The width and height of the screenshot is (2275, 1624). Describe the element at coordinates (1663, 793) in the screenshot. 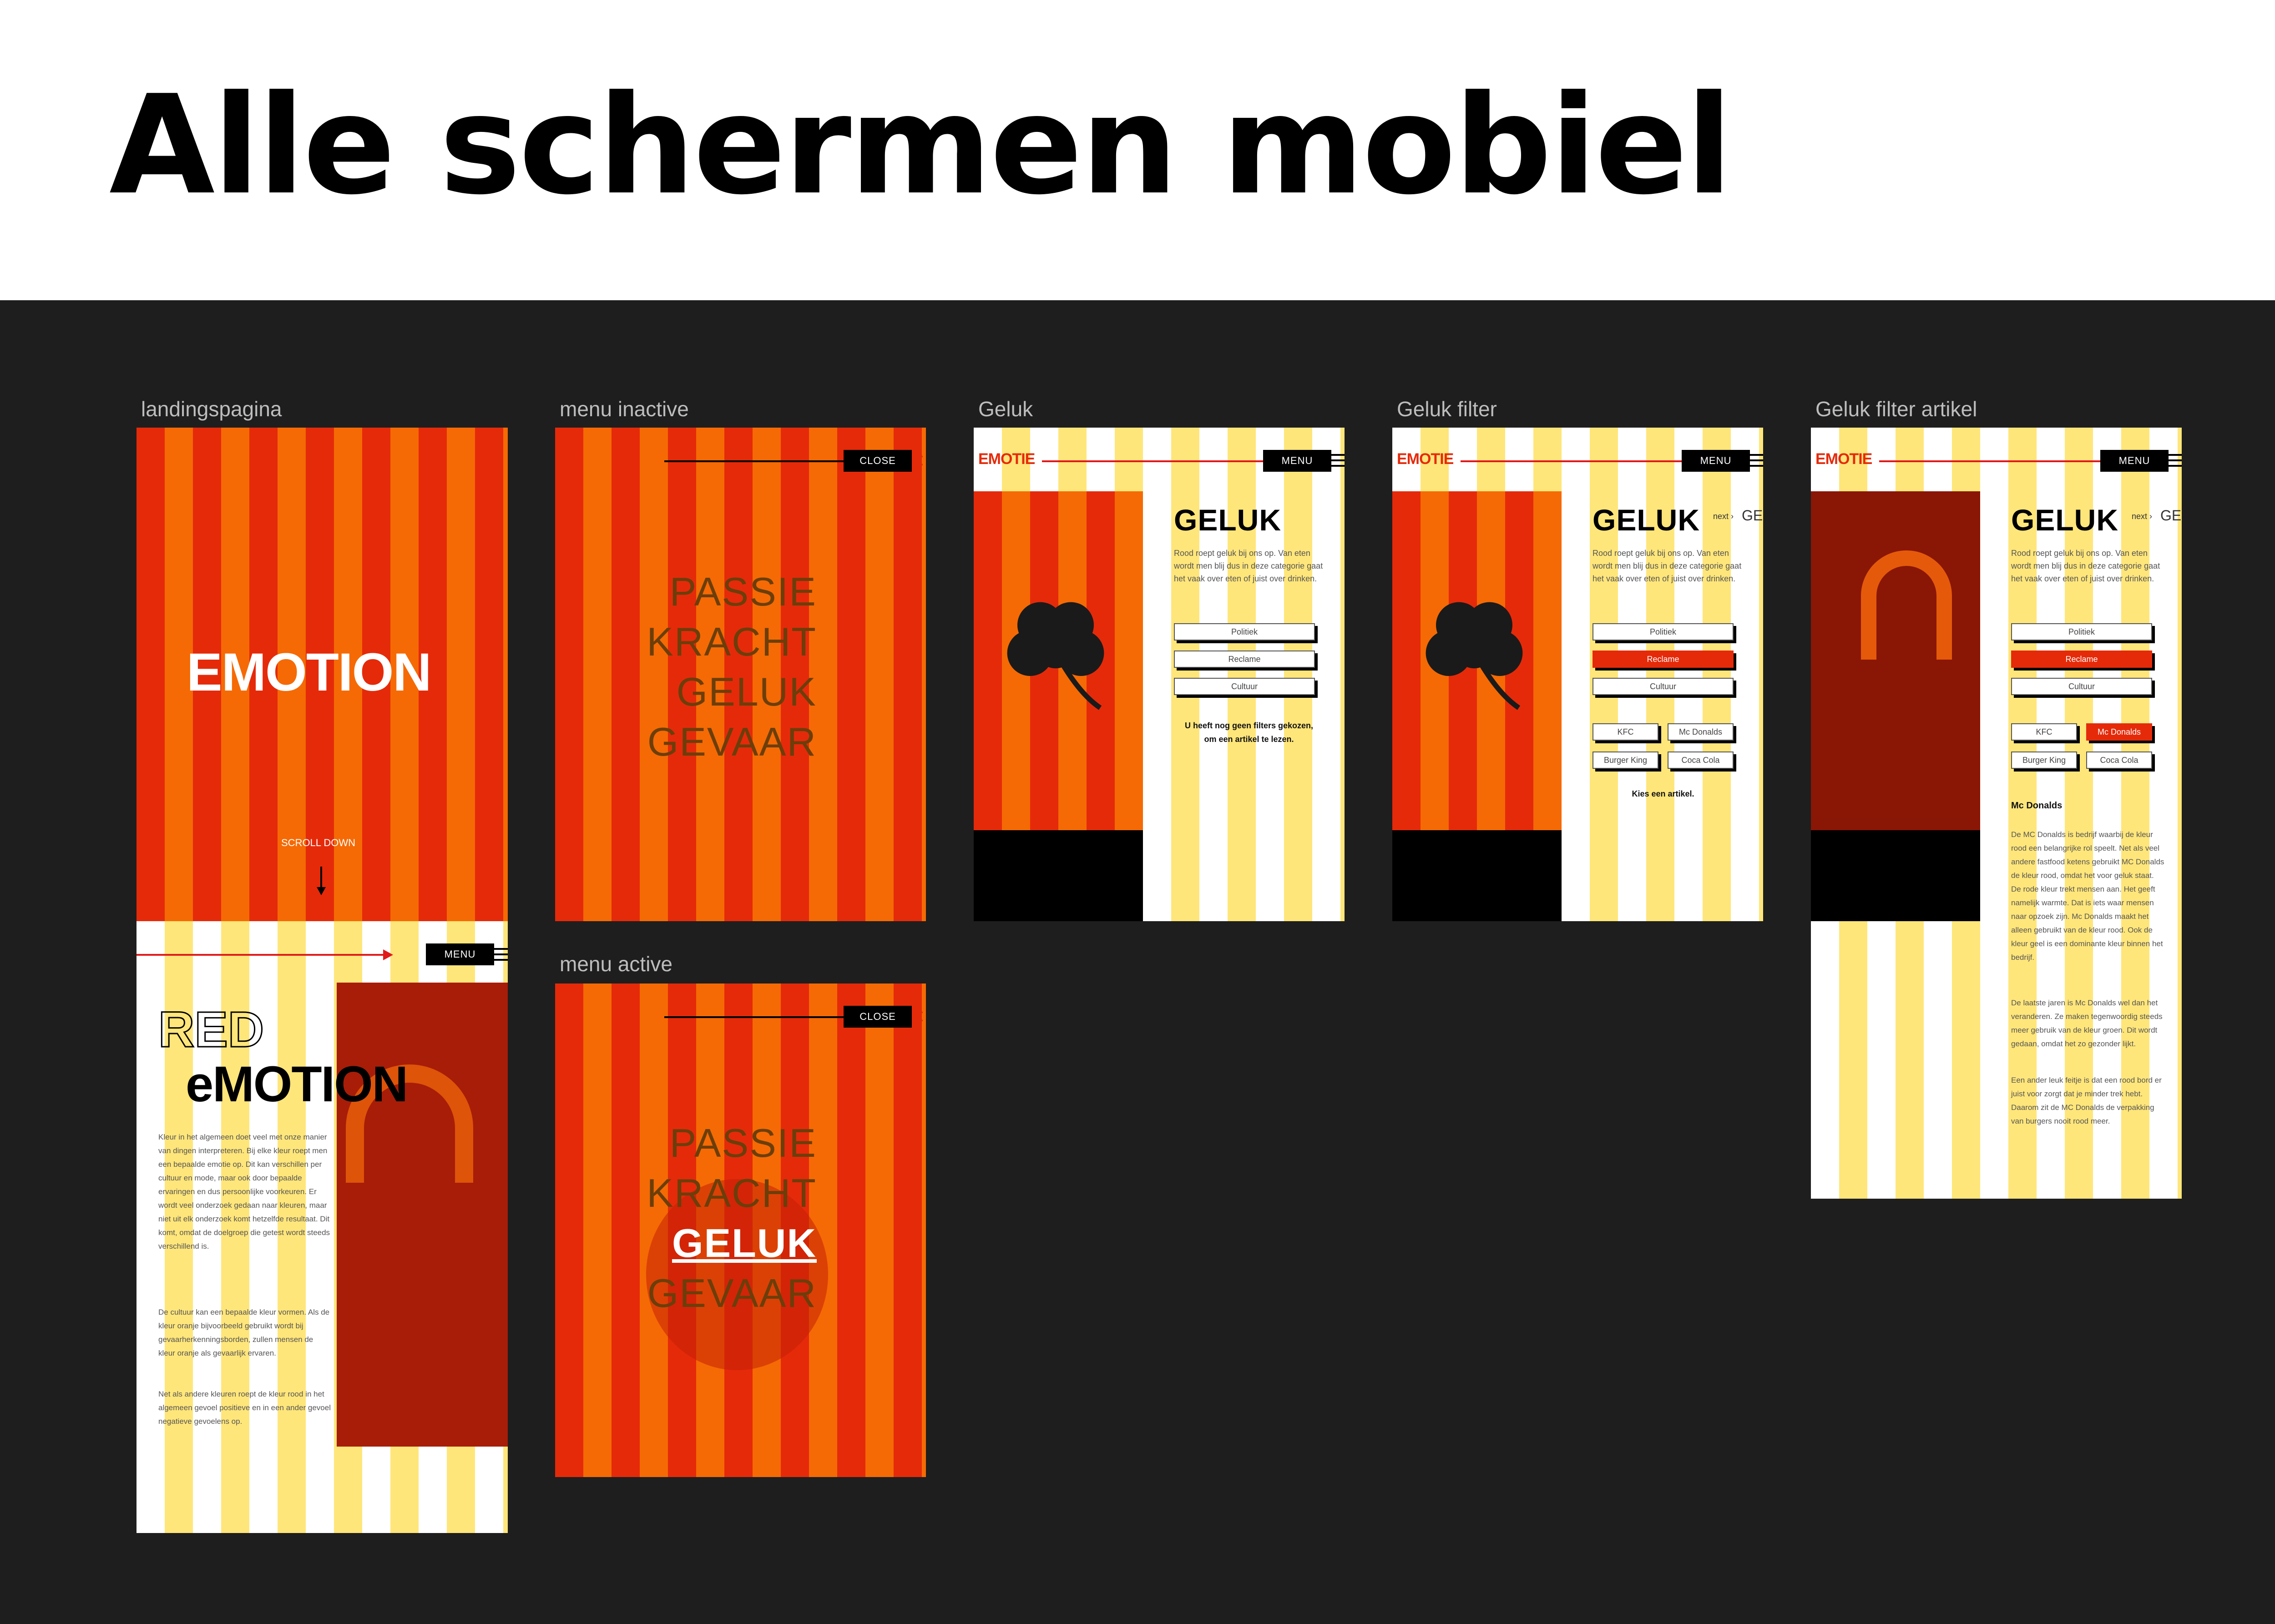

I see `choose-article-notice: Kies een artikel.` at that location.